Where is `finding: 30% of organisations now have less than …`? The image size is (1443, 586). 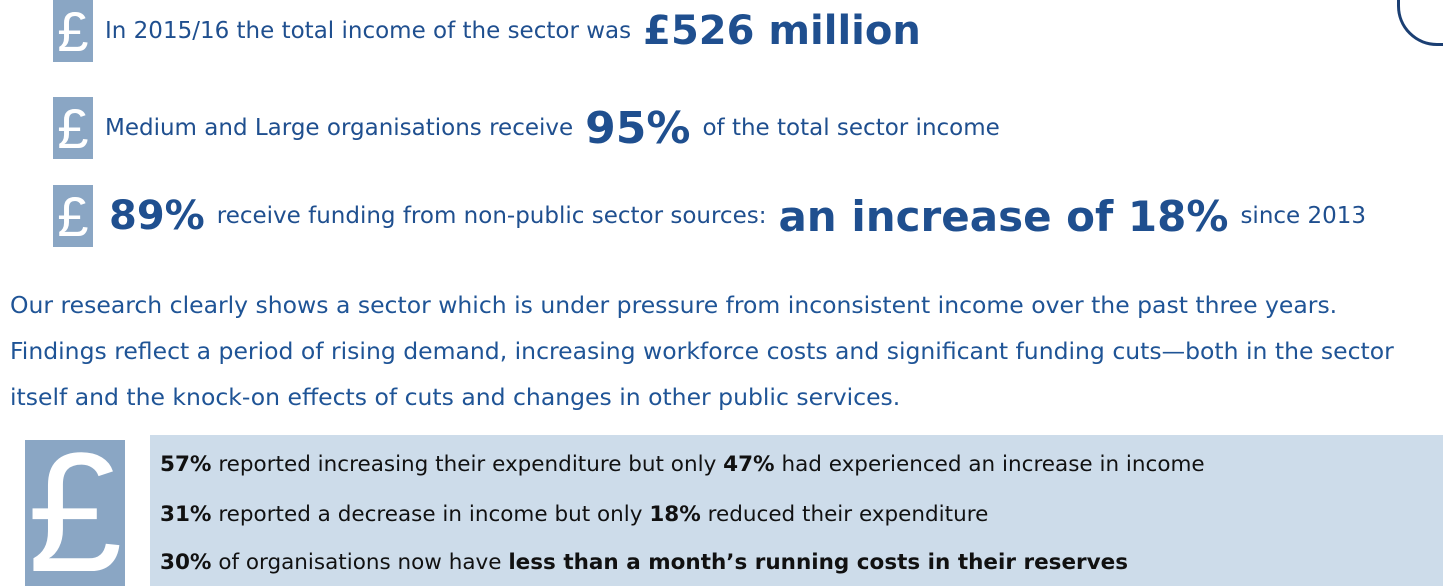 finding: 30% of organisations now have less than … is located at coordinates (644, 562).